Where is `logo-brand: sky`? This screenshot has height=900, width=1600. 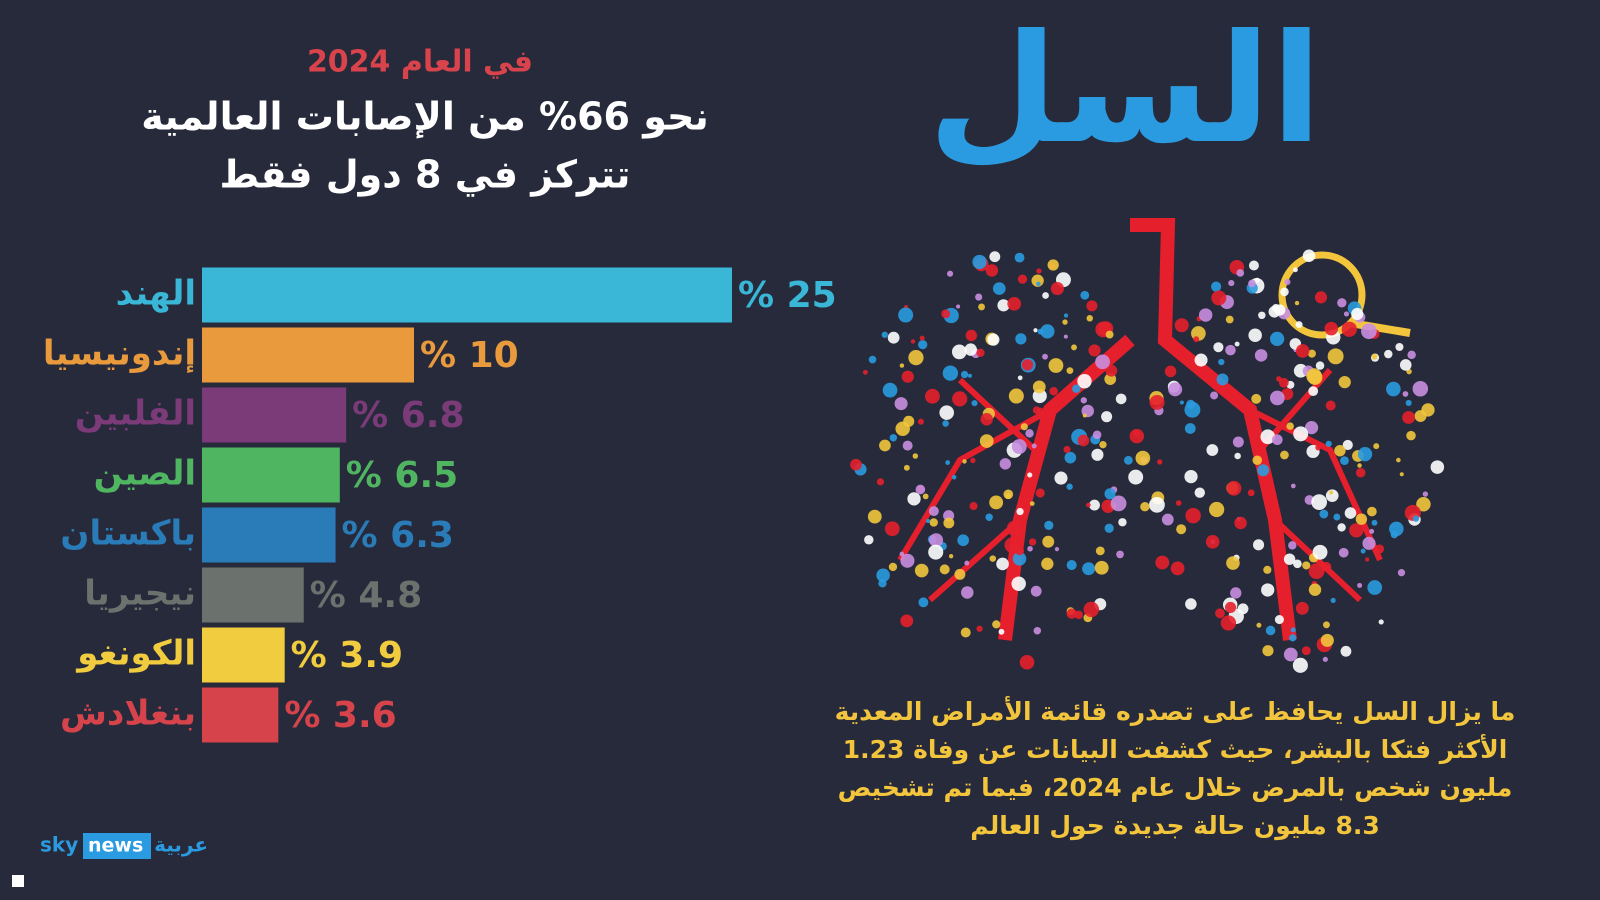
logo-brand: sky is located at coordinates (59, 845).